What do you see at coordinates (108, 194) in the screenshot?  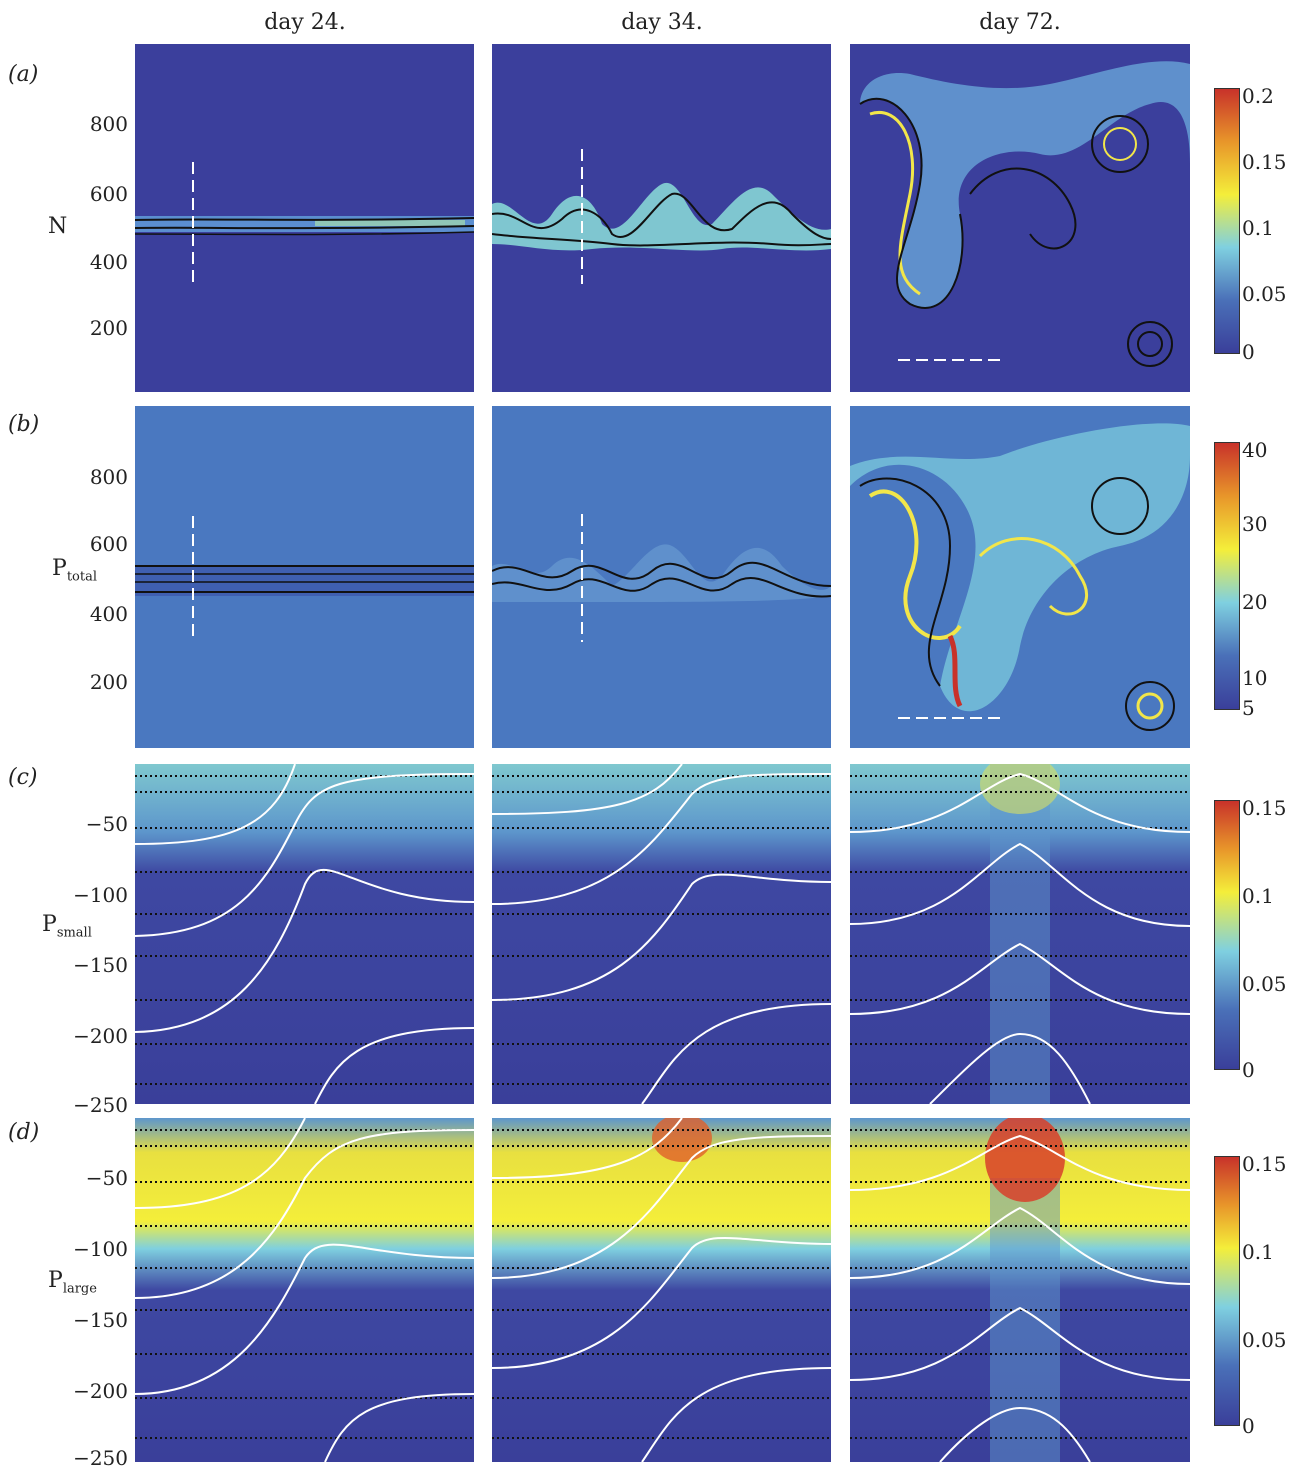 I see `ytick-a-600: 600` at bounding box center [108, 194].